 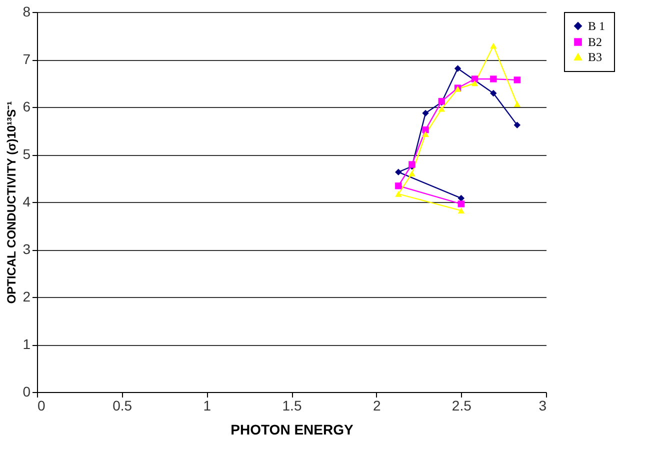 I want to click on y-tick-label: 2, so click(x=26, y=296).